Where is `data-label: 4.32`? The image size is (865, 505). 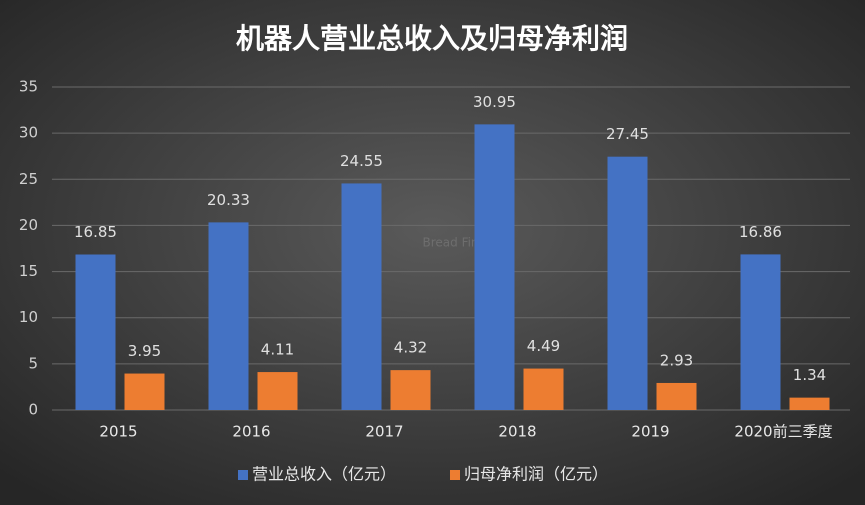 data-label: 4.32 is located at coordinates (410, 348).